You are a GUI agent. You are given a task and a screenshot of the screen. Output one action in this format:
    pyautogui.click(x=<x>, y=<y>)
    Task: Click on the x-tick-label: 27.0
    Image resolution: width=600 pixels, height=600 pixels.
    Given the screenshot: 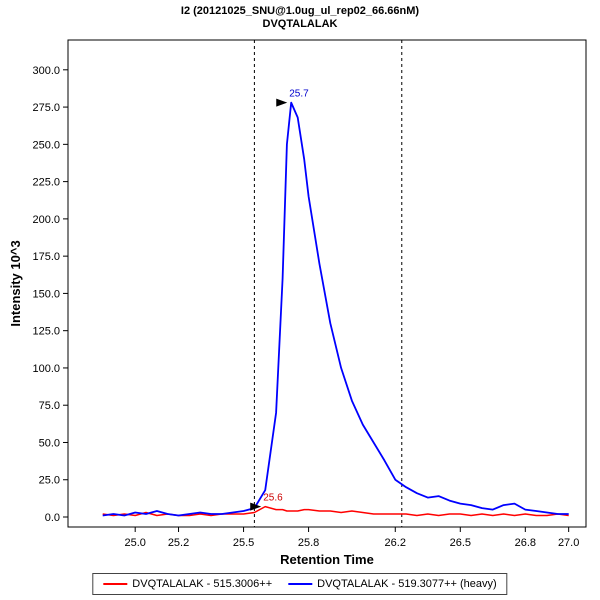 What is the action you would take?
    pyautogui.click(x=568, y=543)
    